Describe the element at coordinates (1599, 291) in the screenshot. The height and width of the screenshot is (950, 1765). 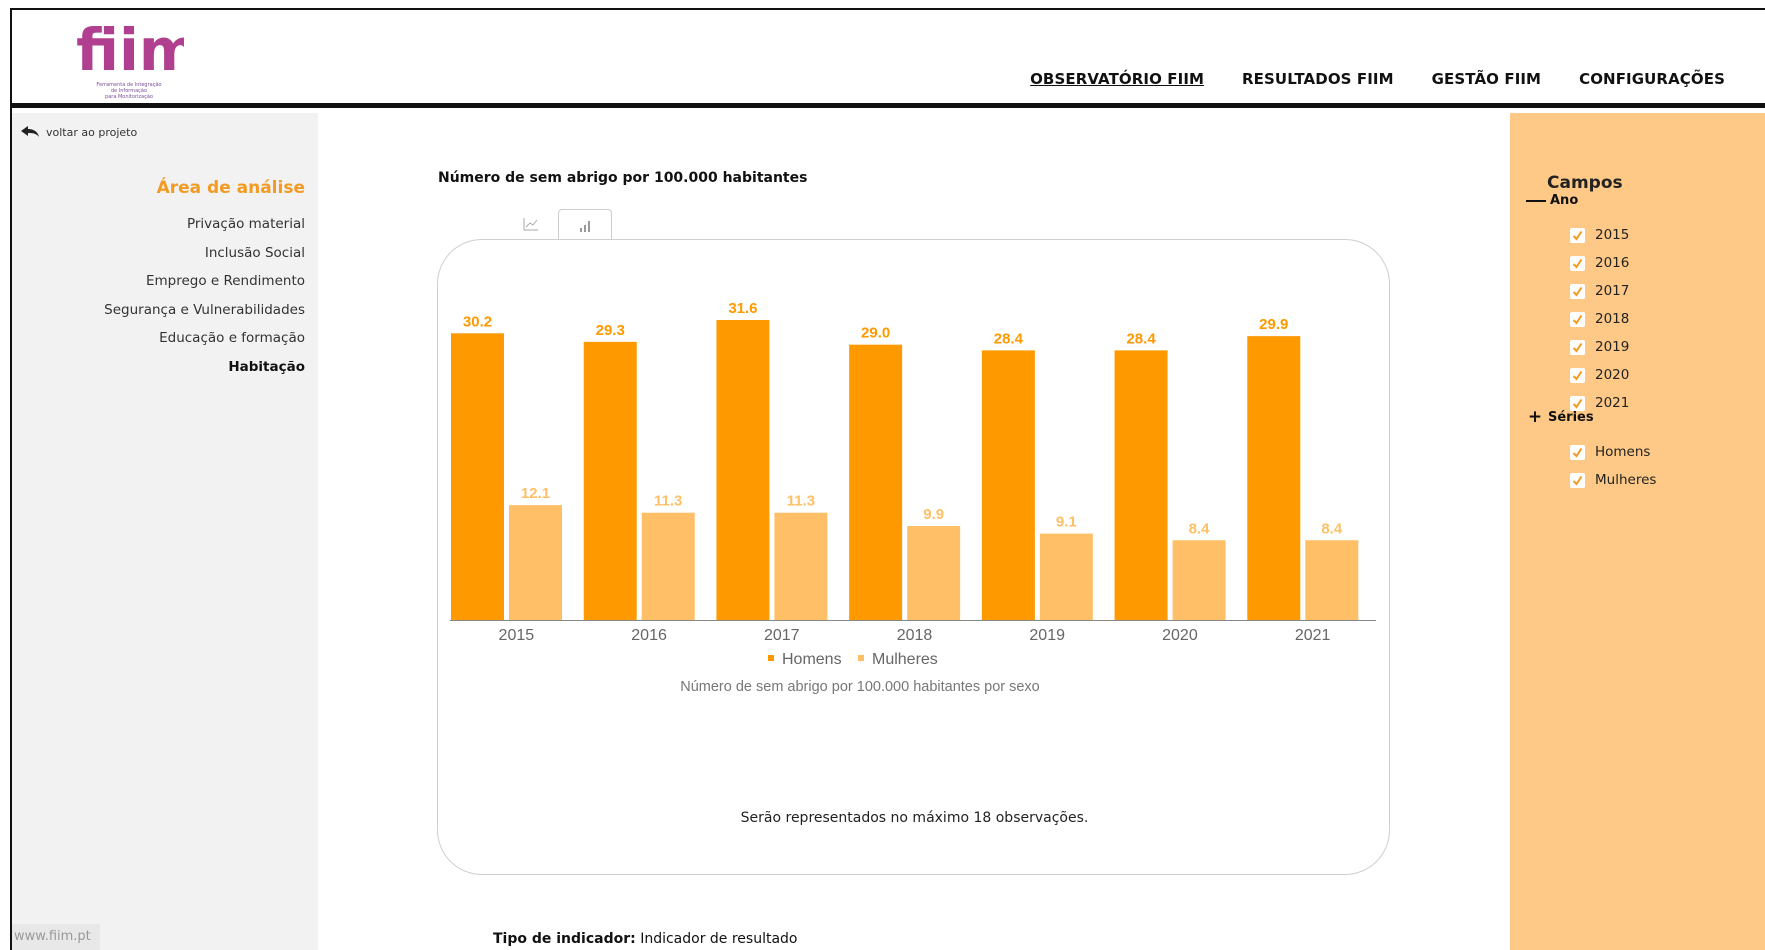
I see `checkbox-item: 2017` at that location.